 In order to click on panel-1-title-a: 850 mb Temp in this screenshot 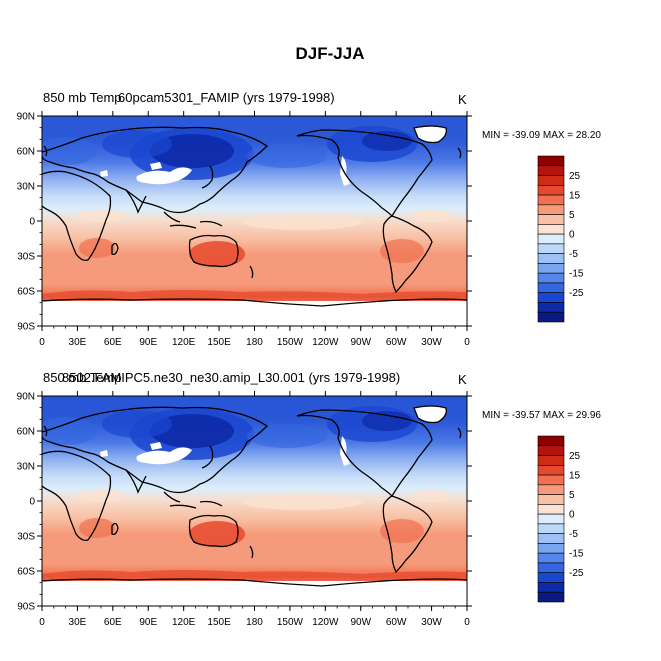, I will do `click(82, 97)`.